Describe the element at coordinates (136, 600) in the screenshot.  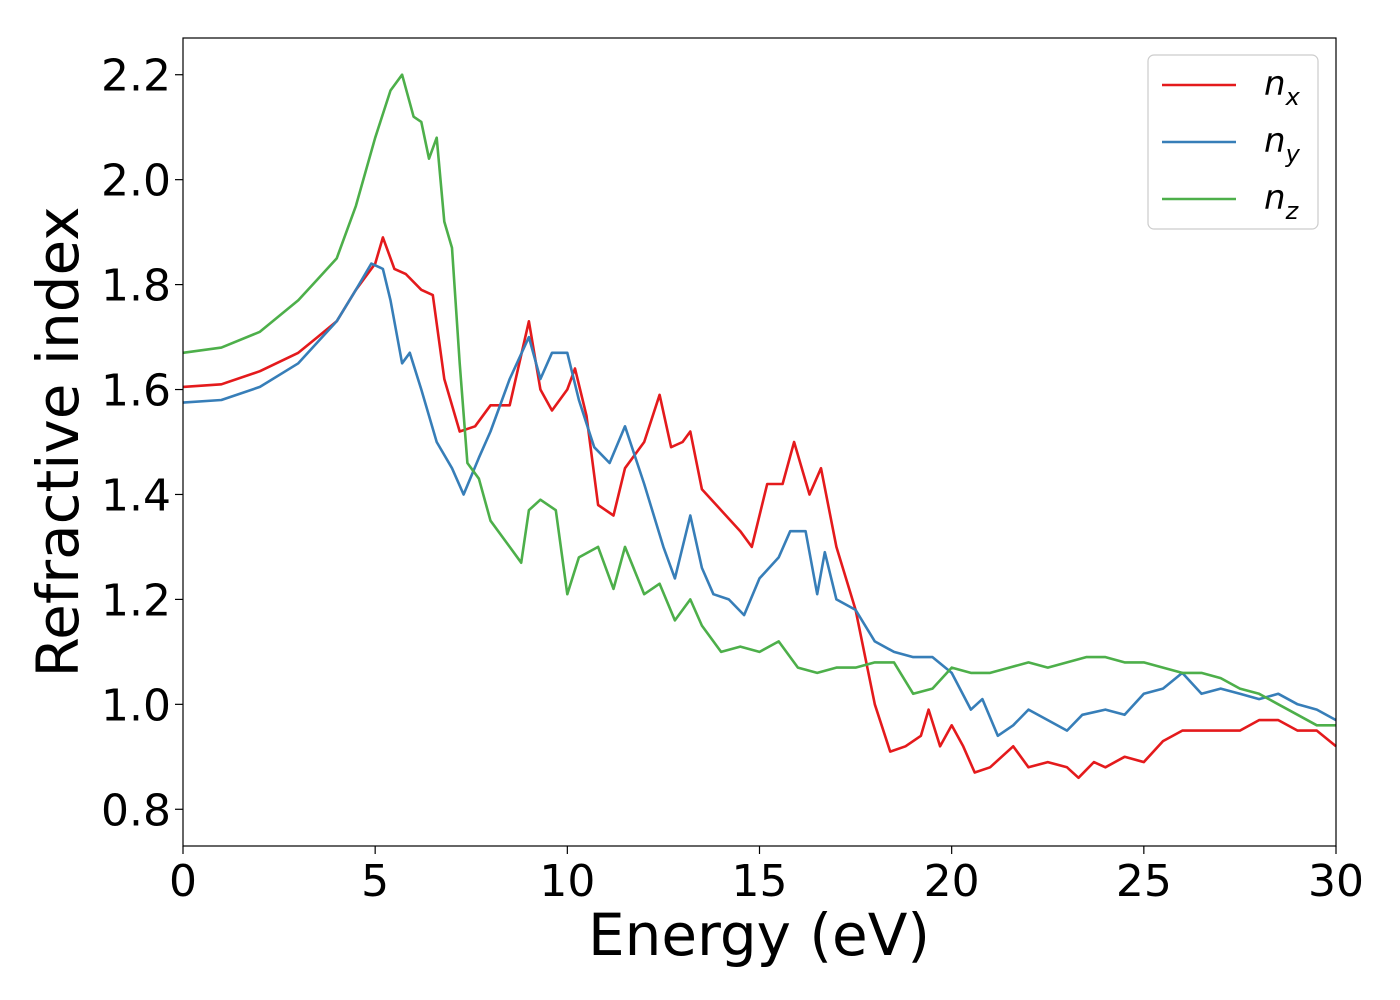
I see `y-tick-label: 1.2` at that location.